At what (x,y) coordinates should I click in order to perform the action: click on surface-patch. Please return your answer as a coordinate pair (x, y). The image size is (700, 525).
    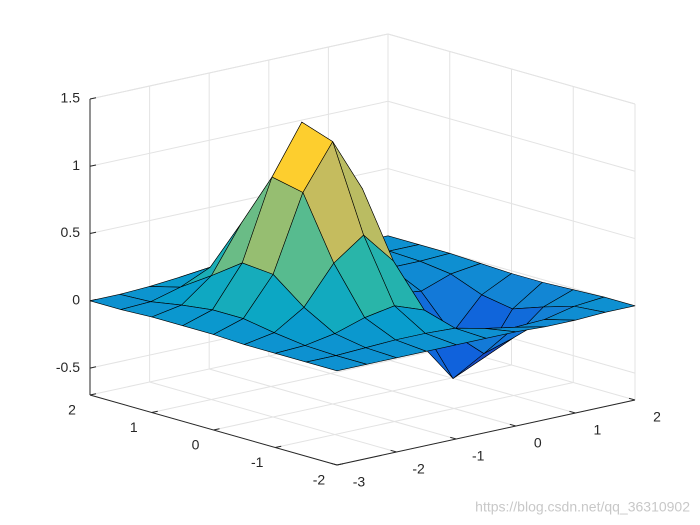
    Looking at the image, I should click on (336, 363).